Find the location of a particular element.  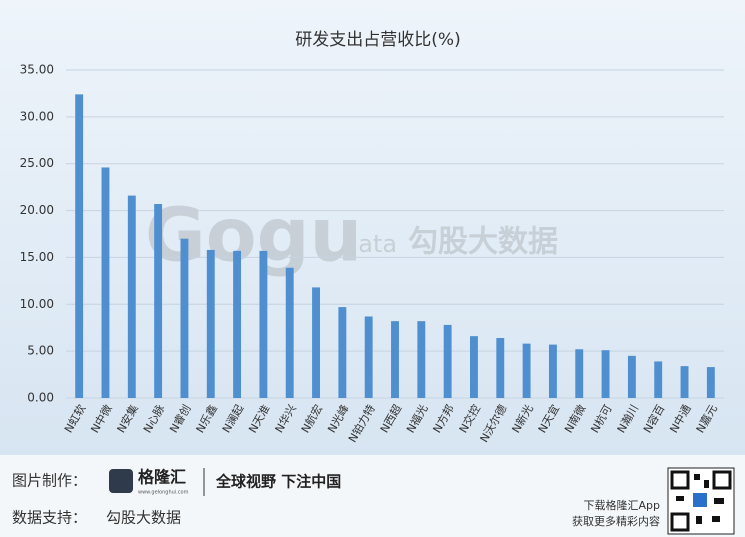

made-by-label: 图片制作： is located at coordinates (49, 481).